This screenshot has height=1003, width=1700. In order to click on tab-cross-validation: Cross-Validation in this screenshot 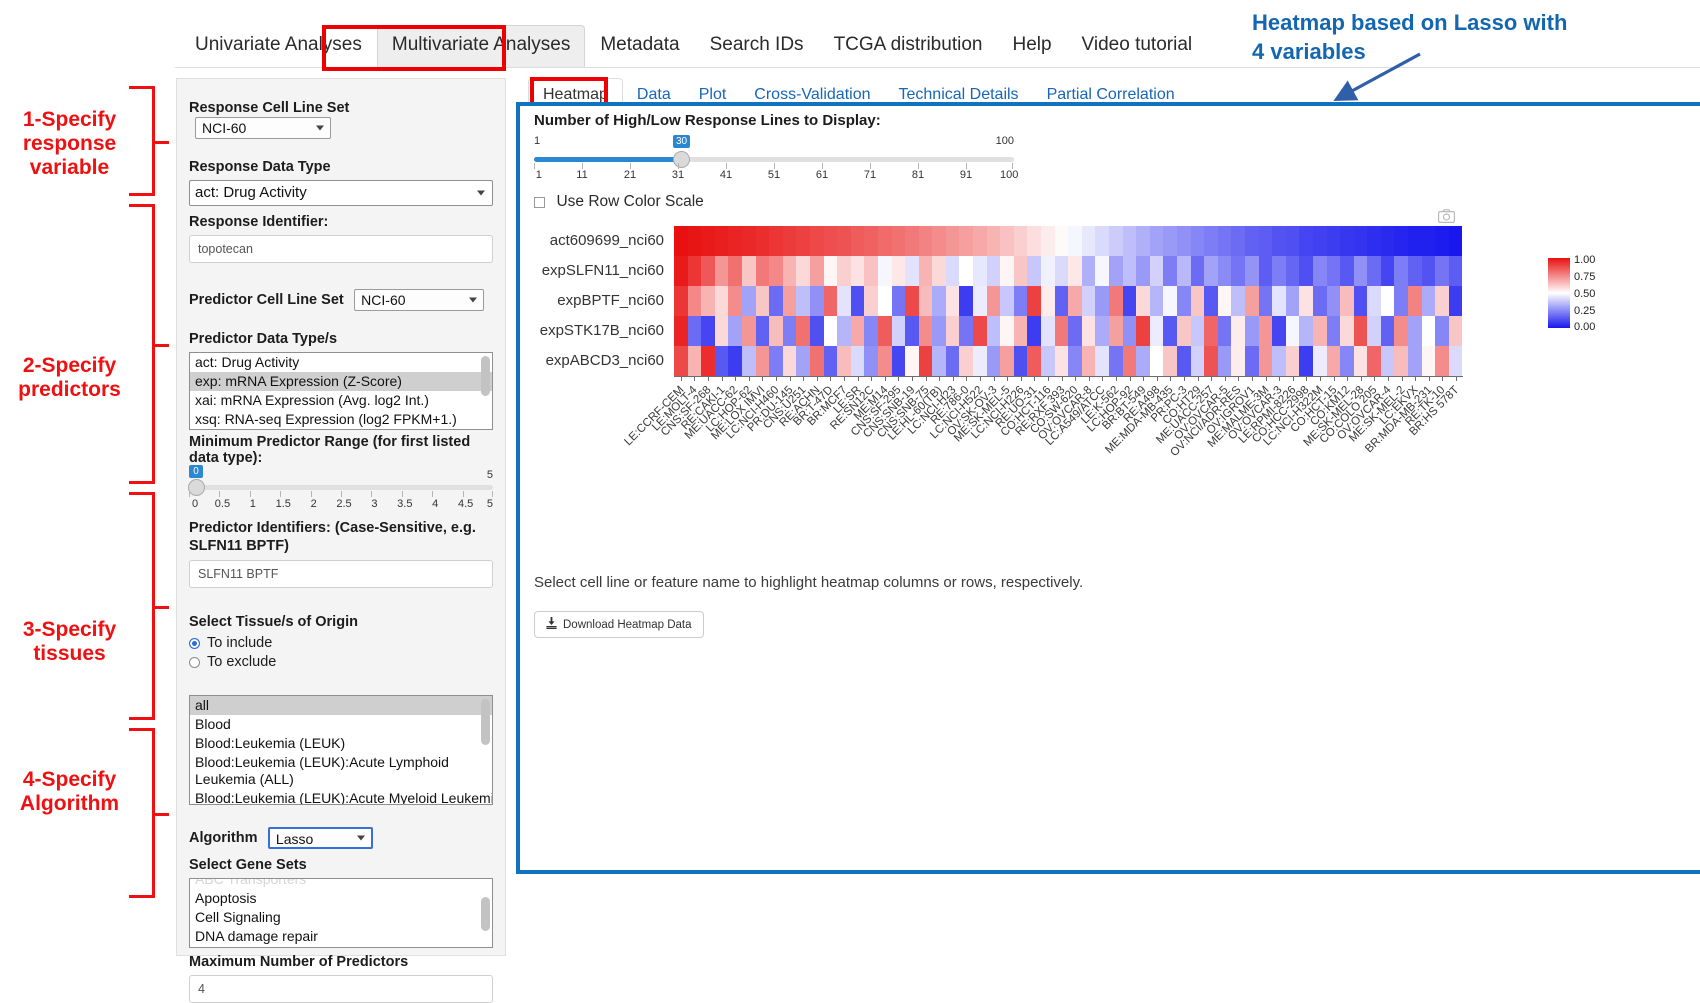, I will do `click(812, 94)`.